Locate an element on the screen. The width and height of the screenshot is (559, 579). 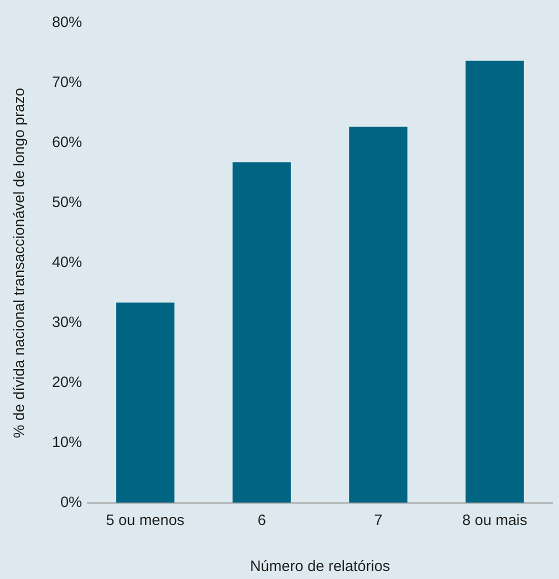
y-tick-label: 0% is located at coordinates (71, 502).